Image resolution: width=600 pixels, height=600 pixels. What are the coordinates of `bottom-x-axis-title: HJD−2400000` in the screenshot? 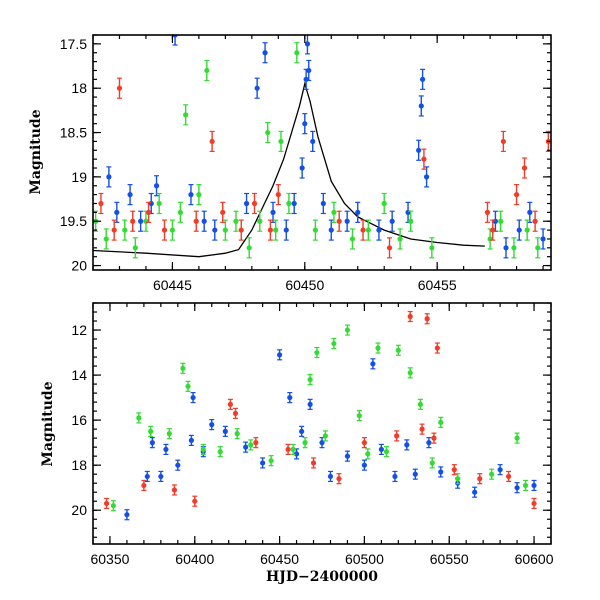 It's located at (322, 577).